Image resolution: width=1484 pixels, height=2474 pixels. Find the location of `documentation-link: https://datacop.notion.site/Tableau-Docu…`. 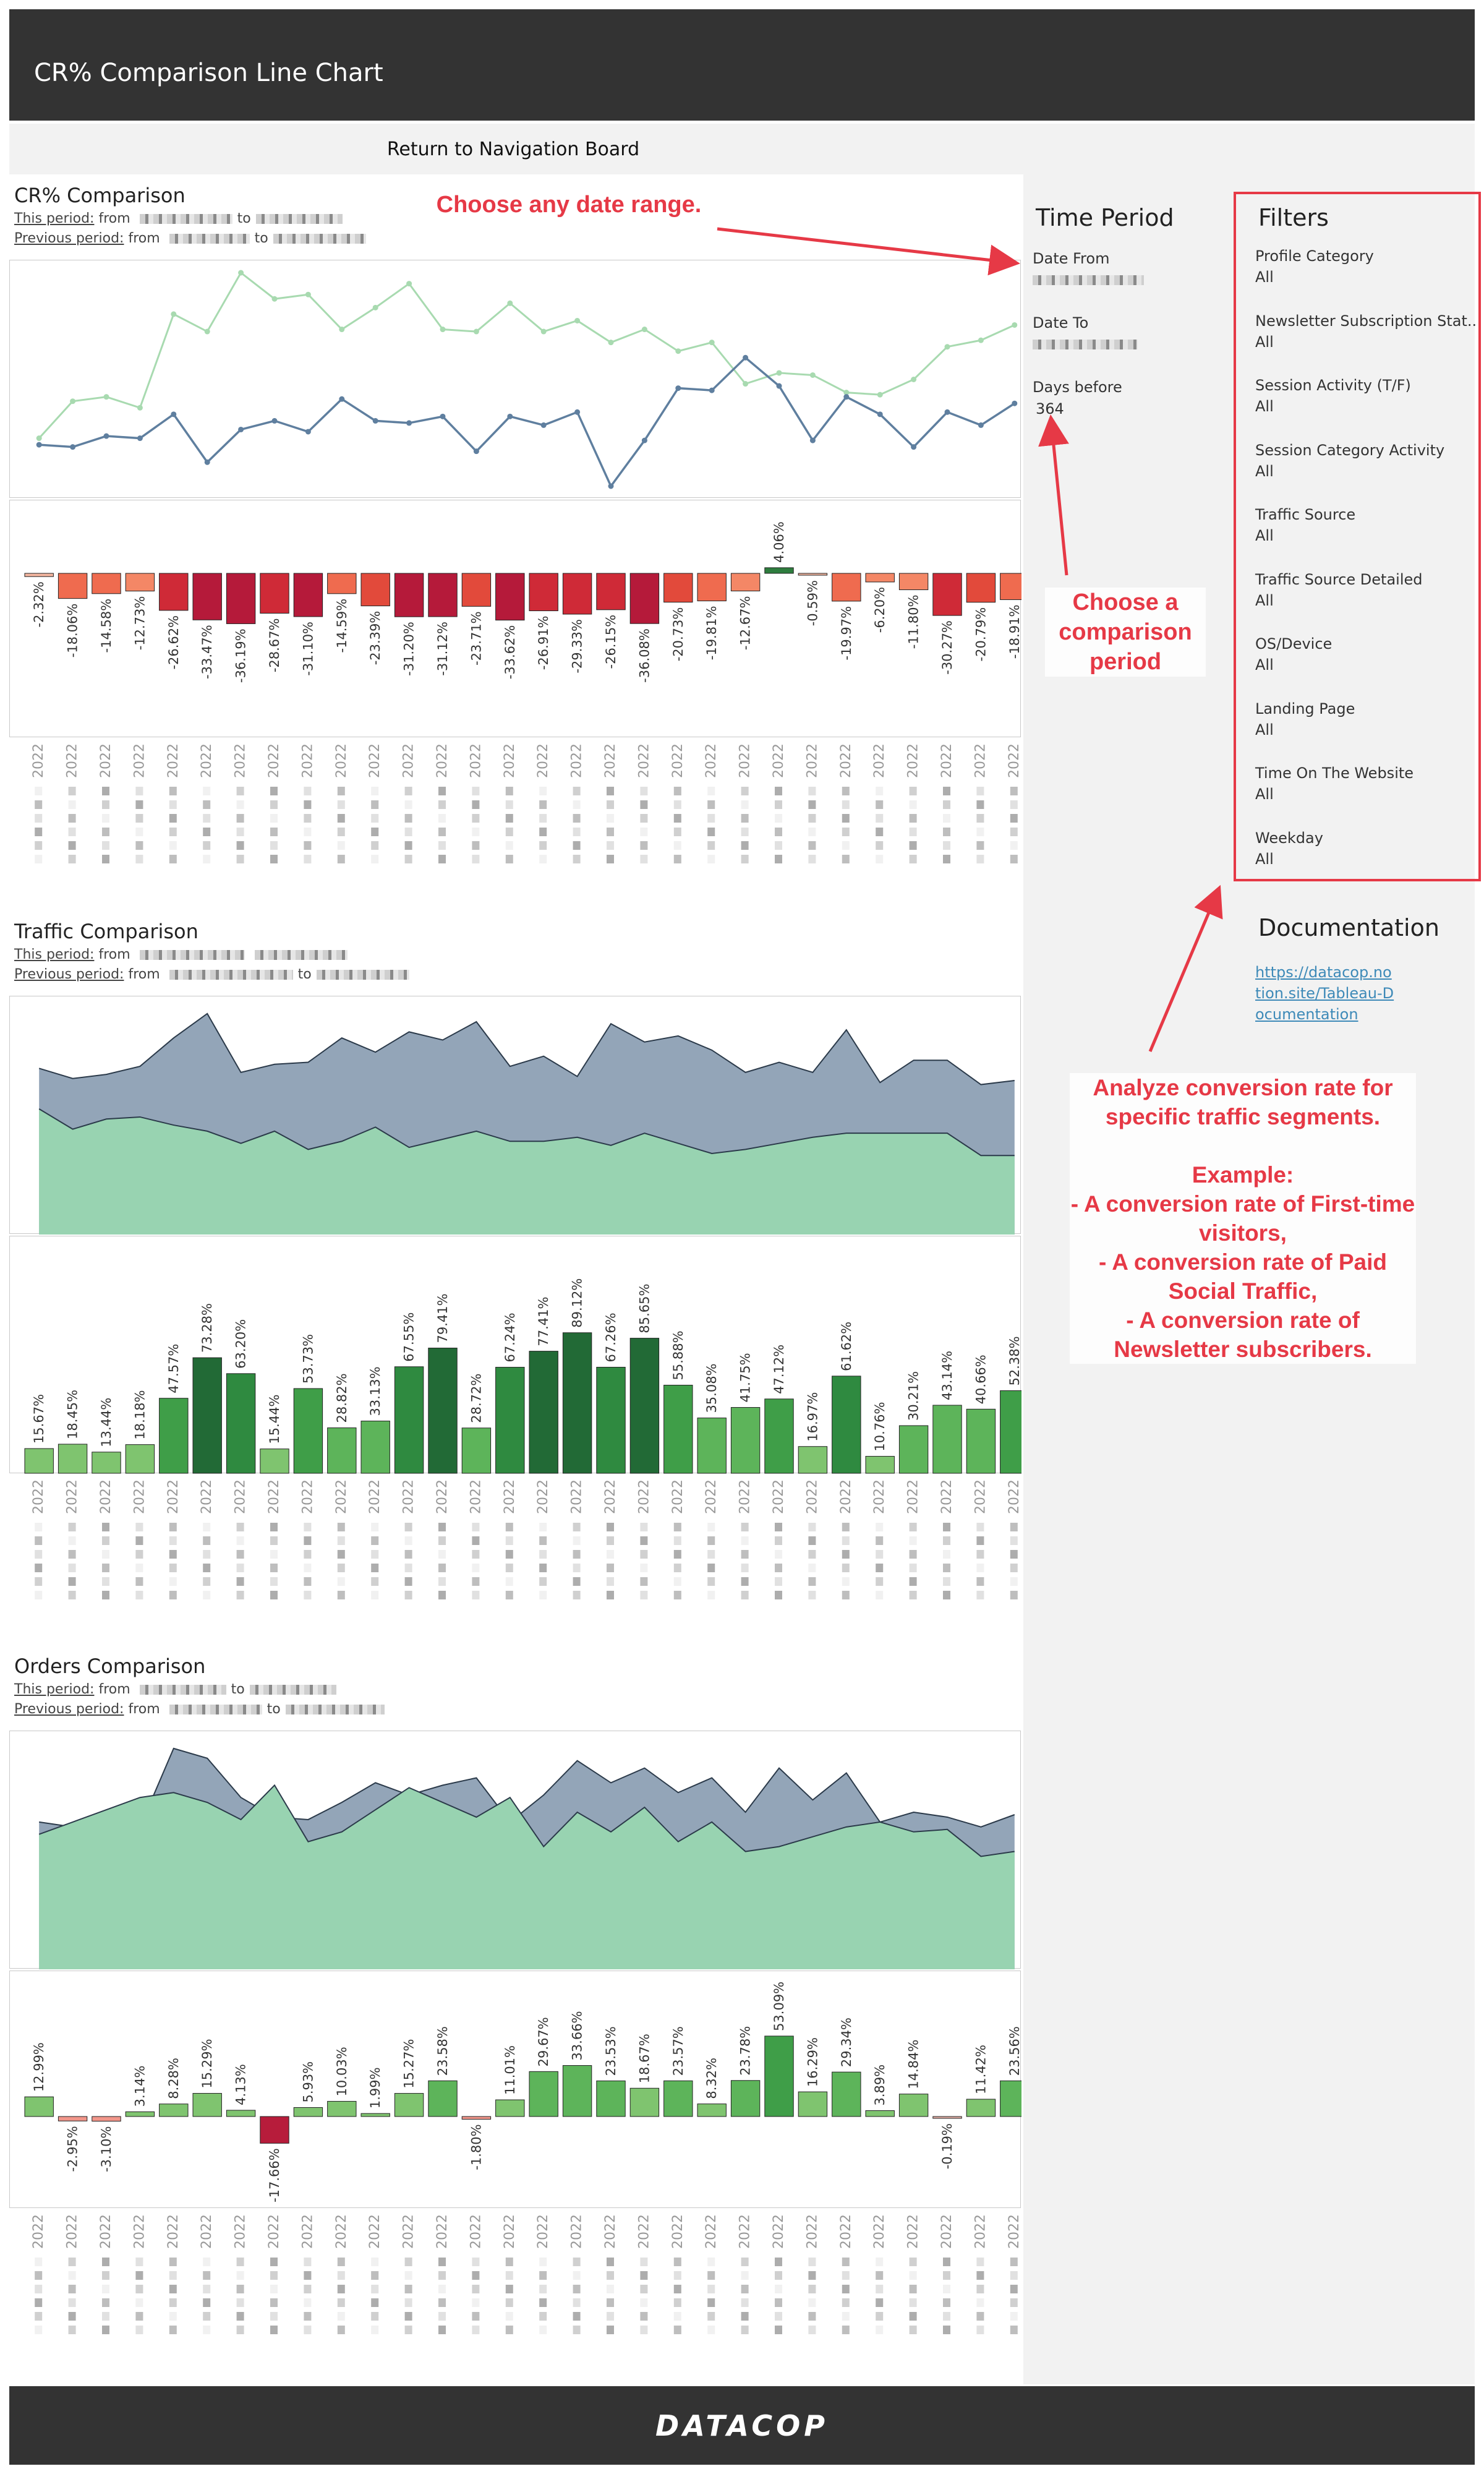

documentation-link: https://datacop.notion.site/Tableau-Docu… is located at coordinates (1324, 994).